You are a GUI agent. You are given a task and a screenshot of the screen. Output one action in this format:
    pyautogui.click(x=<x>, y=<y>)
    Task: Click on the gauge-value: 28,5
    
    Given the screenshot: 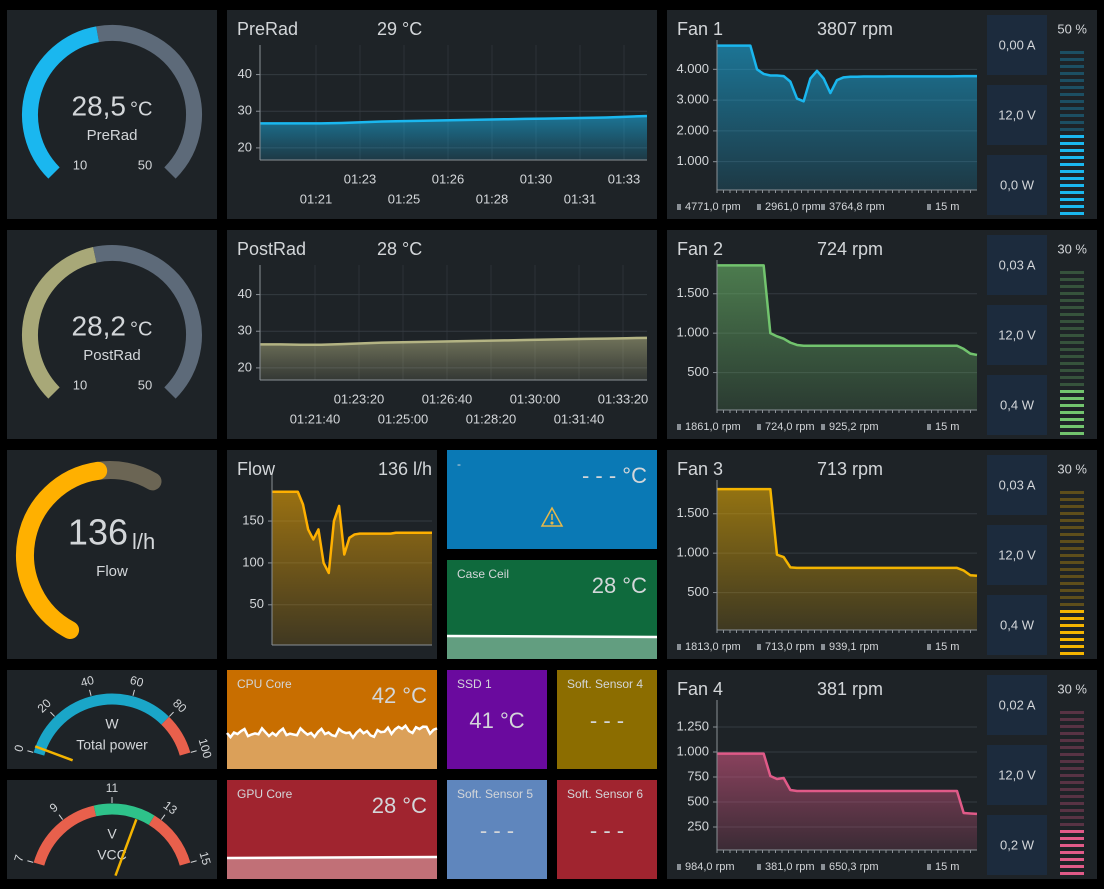 What is the action you would take?
    pyautogui.click(x=99, y=105)
    